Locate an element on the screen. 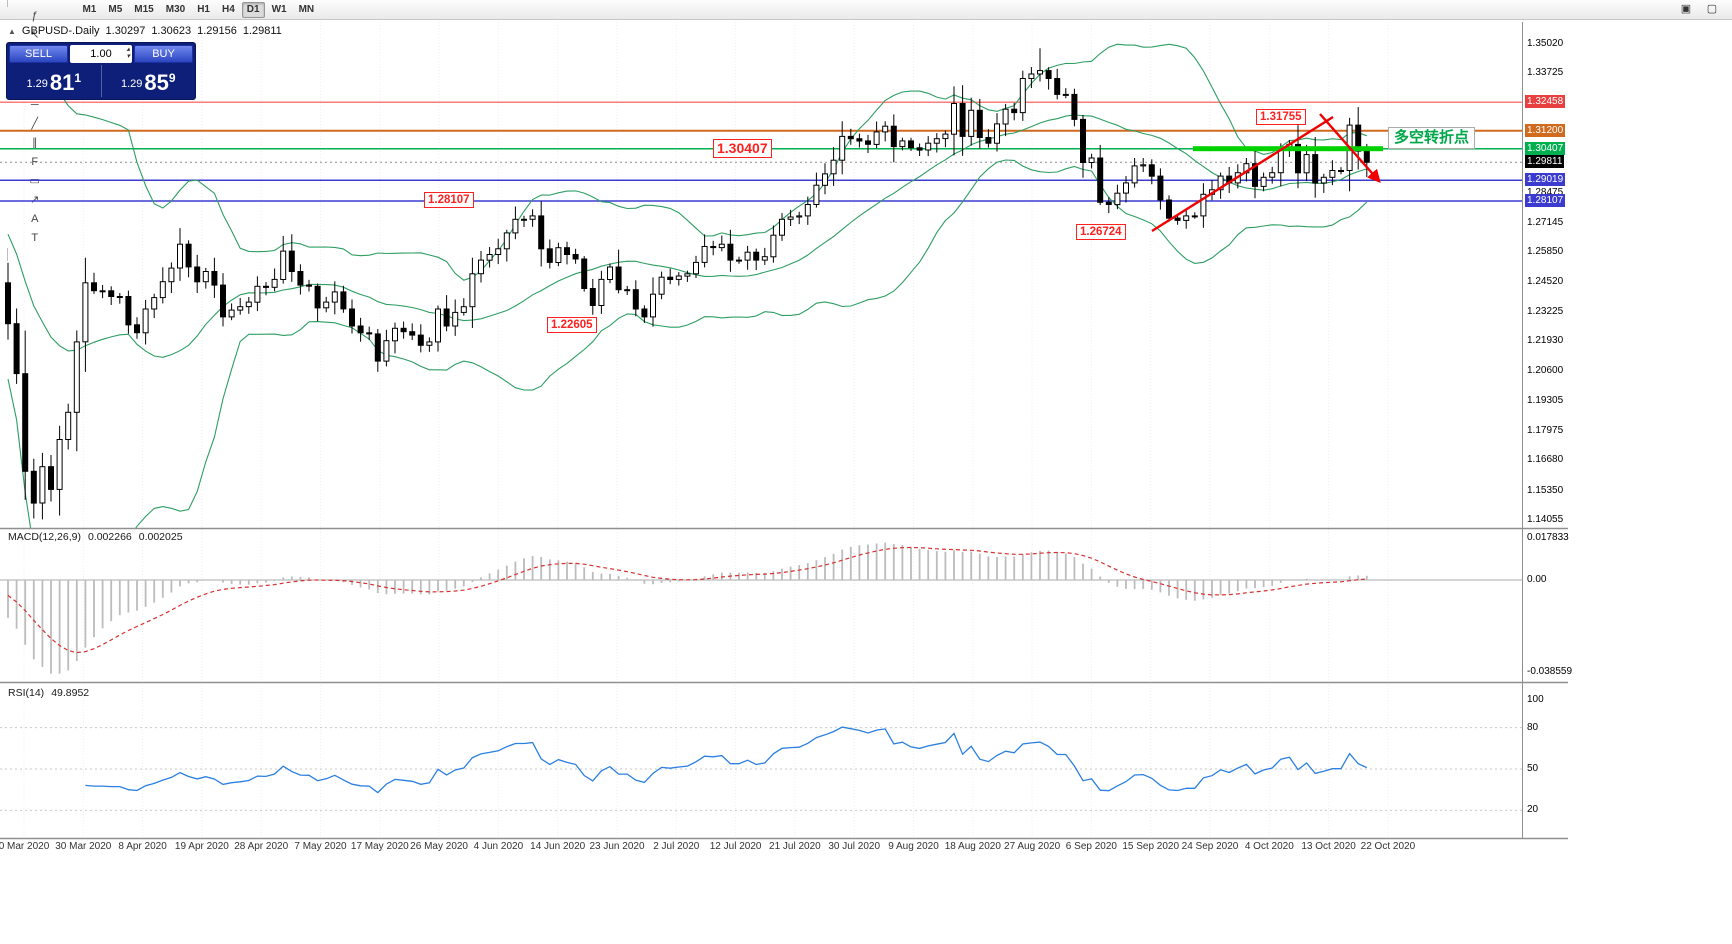  symbol-period-label: GBPUSD-.Daily is located at coordinates (60, 31).